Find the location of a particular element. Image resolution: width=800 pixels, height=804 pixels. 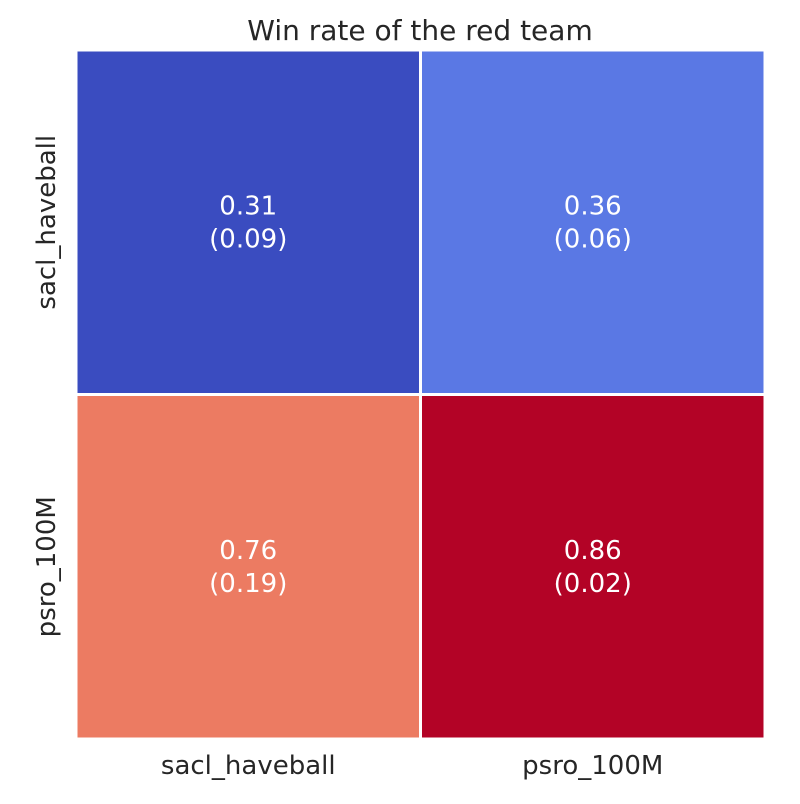

x-tick-label-0: sacl_haveball is located at coordinates (248, 766).